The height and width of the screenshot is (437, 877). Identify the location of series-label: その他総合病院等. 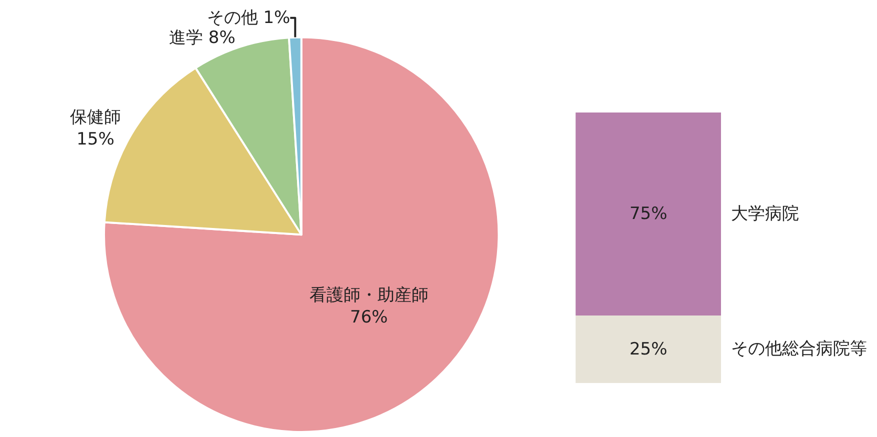
(799, 349).